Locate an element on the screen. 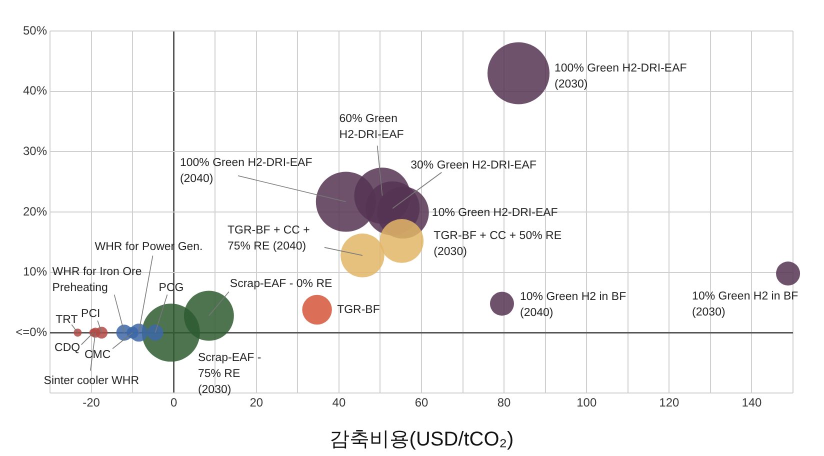 Image resolution: width=824 pixels, height=456 pixels. series-label: TGR-BF is located at coordinates (358, 310).